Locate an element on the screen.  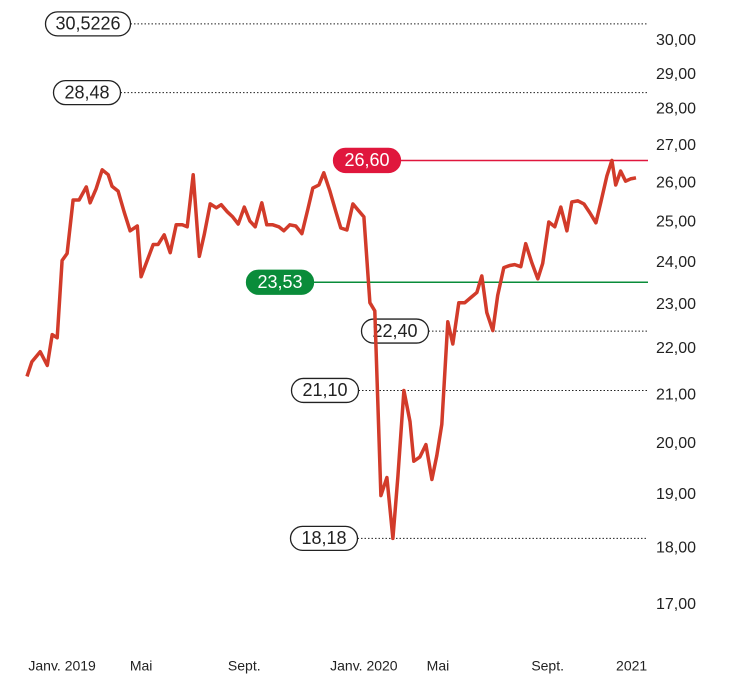
reference-label: 18,18 is located at coordinates (323, 538).